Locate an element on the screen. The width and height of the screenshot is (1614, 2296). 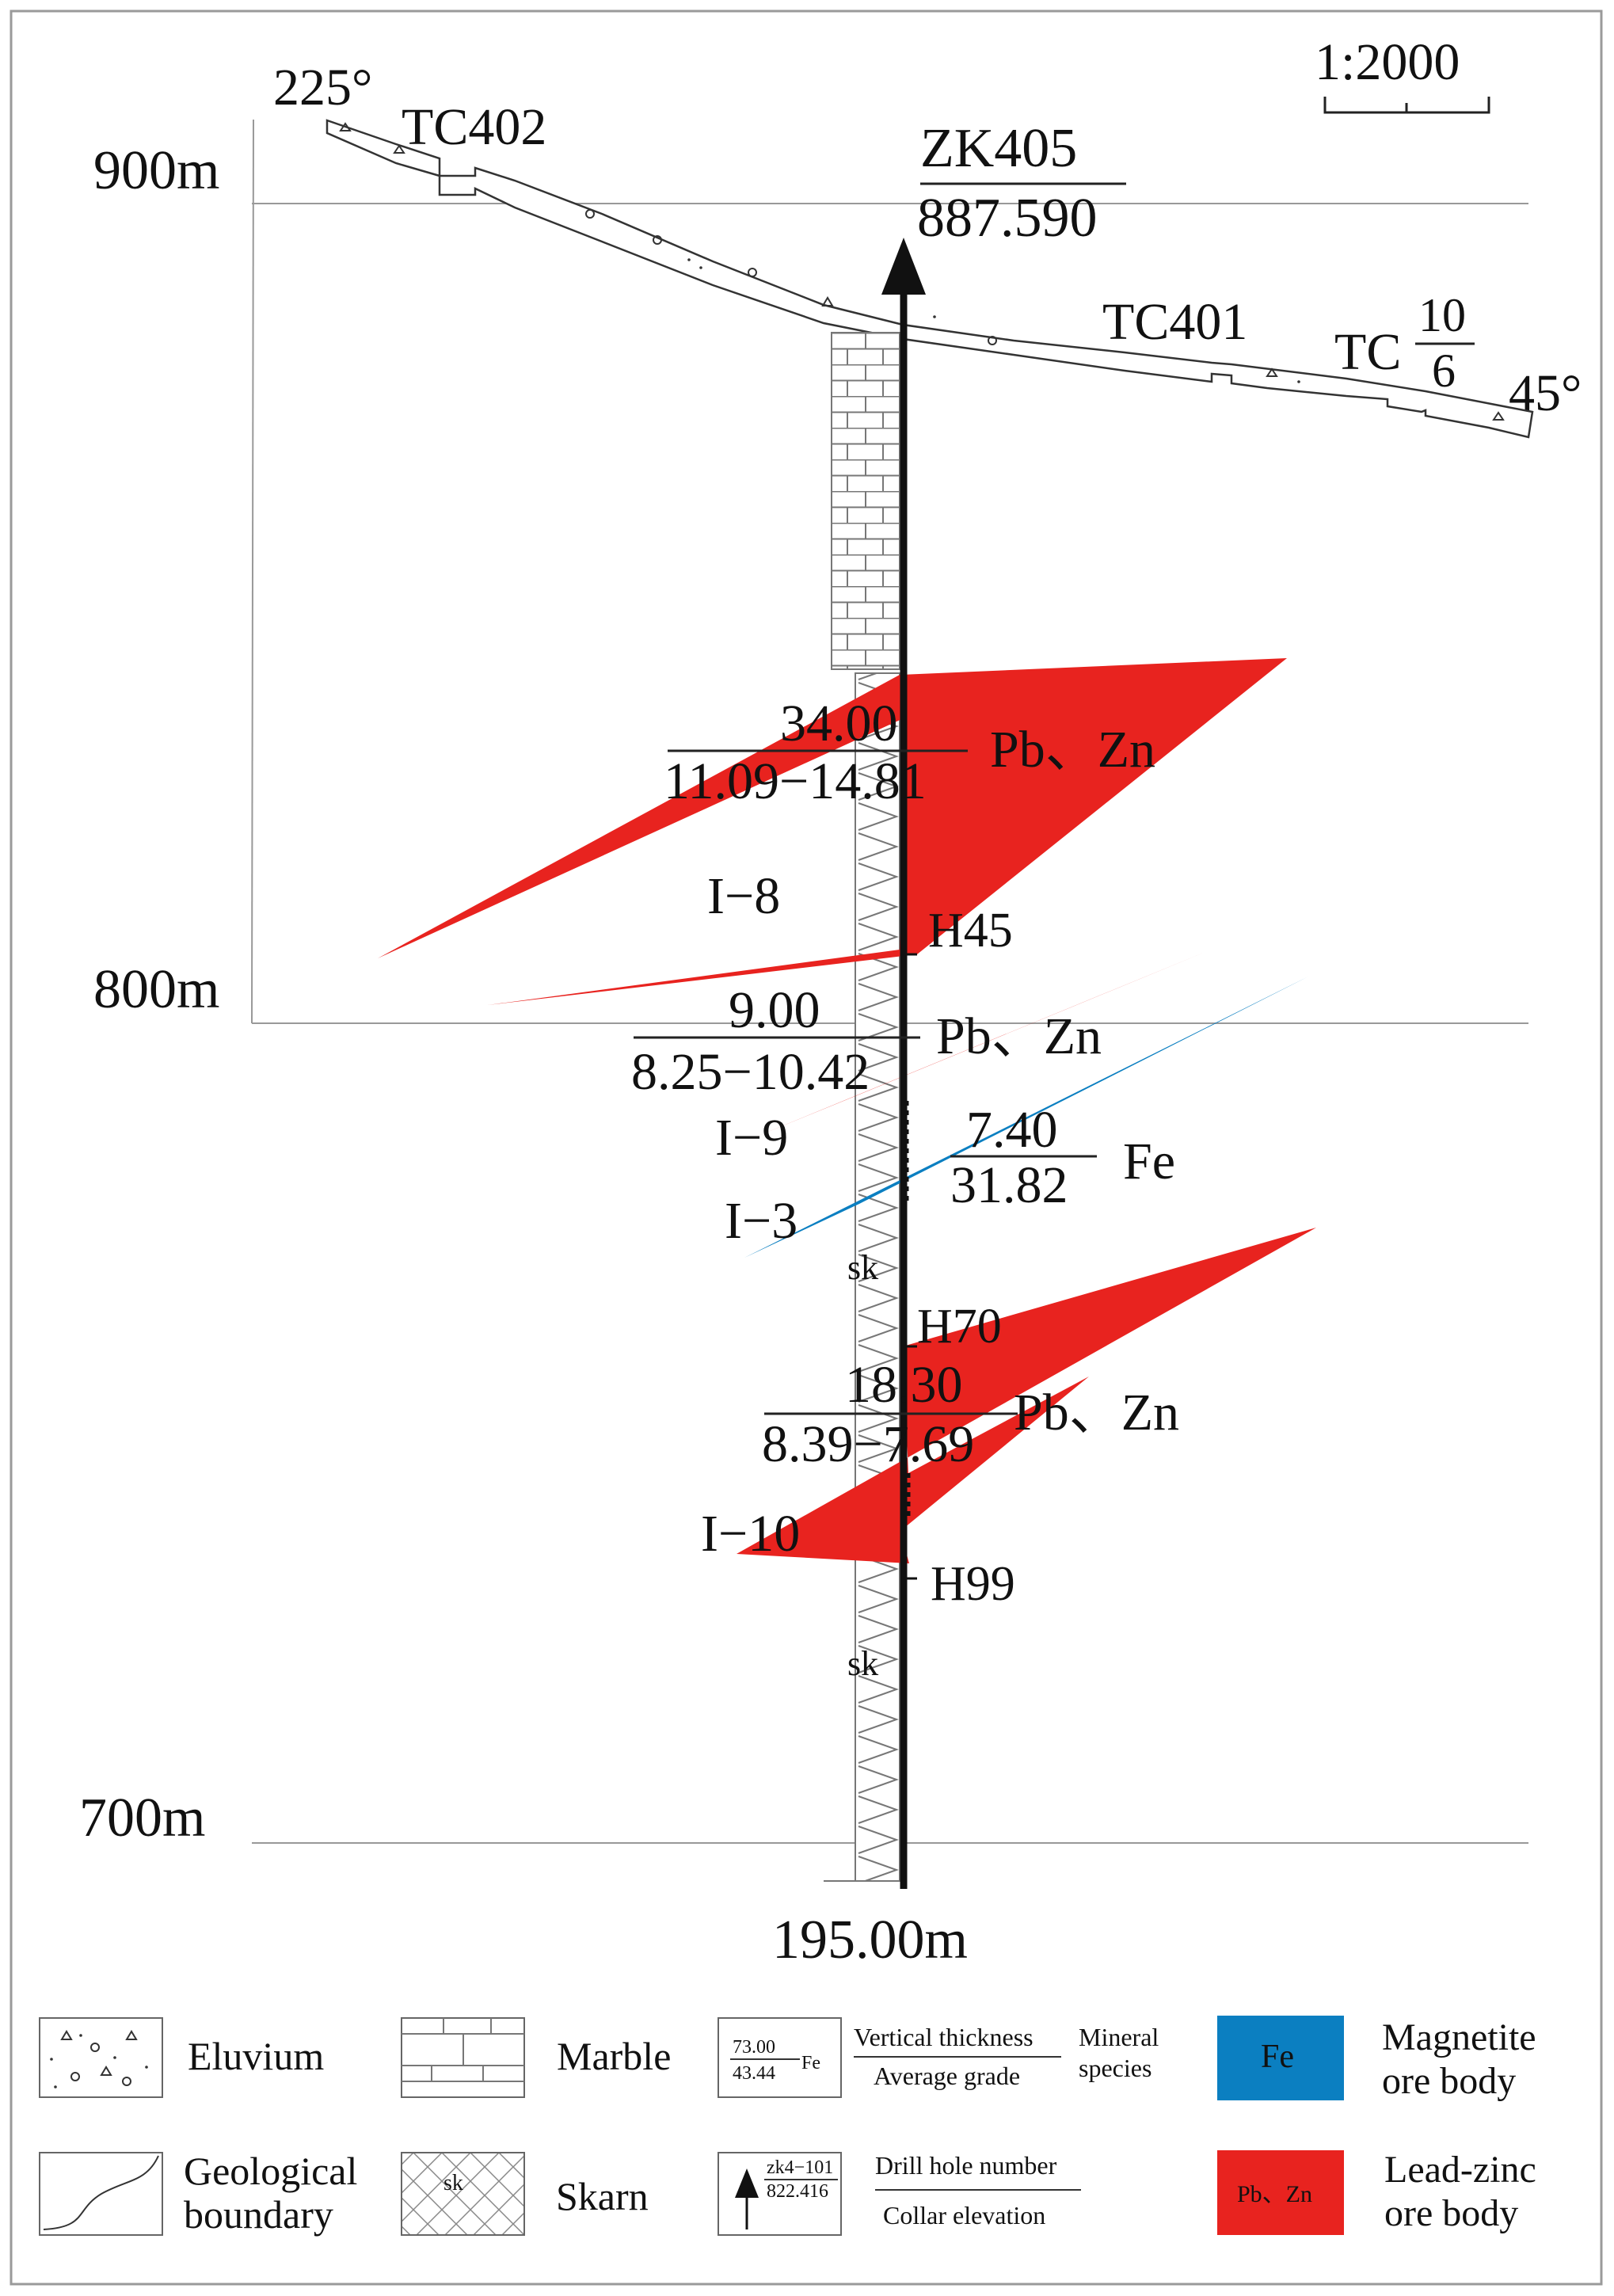
legend-skarn-label: Skarn is located at coordinates (602, 2196).